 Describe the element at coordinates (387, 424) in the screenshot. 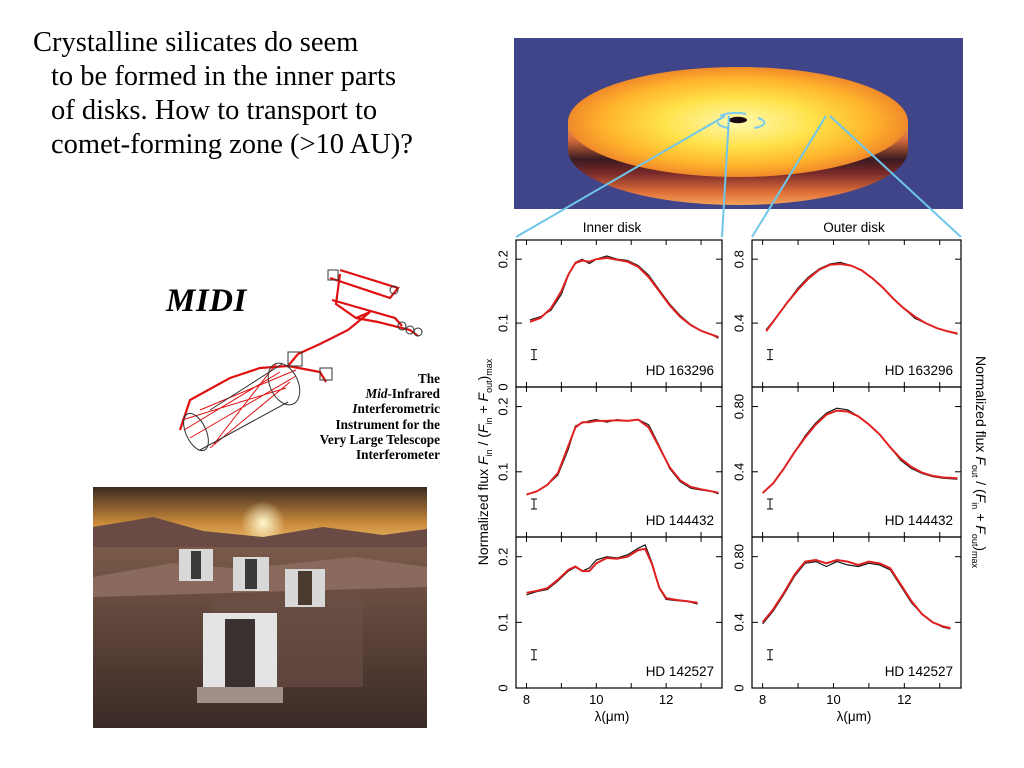

I see `midi-caption-line: Instrument for the` at that location.